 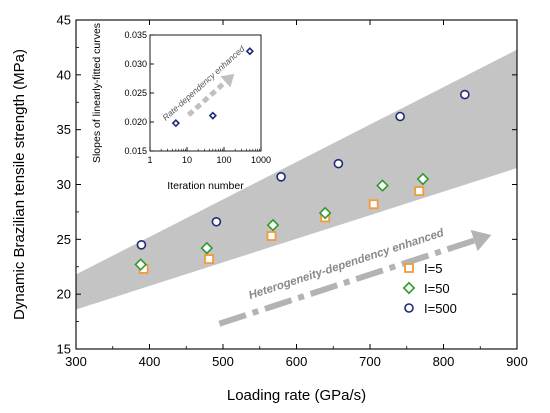 What do you see at coordinates (150, 361) in the screenshot?
I see `x-tick-label: 400` at bounding box center [150, 361].